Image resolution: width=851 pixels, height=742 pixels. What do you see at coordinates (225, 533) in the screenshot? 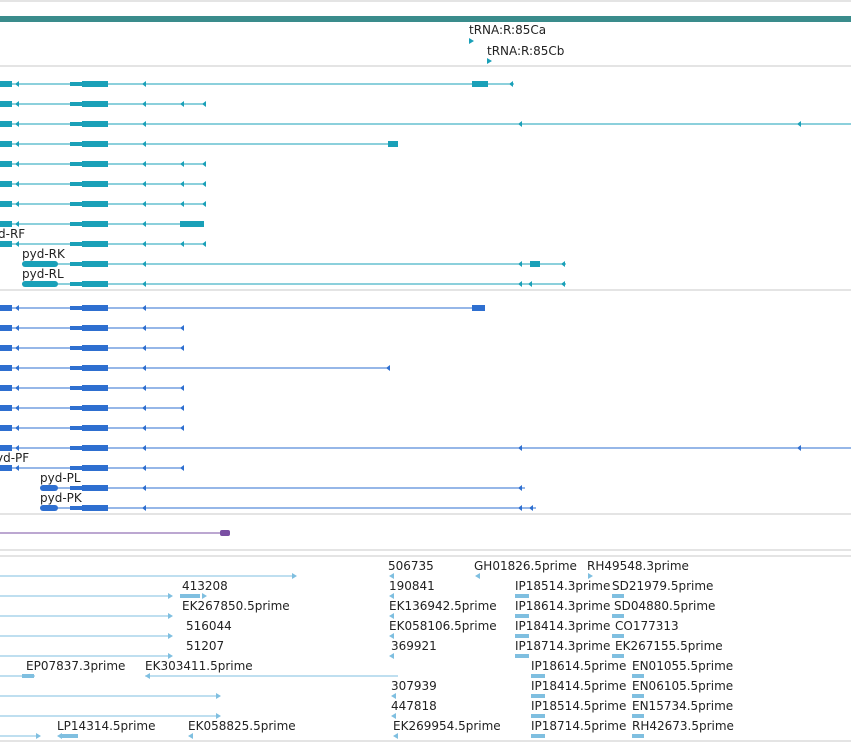
I see `purple-feature-block` at bounding box center [225, 533].